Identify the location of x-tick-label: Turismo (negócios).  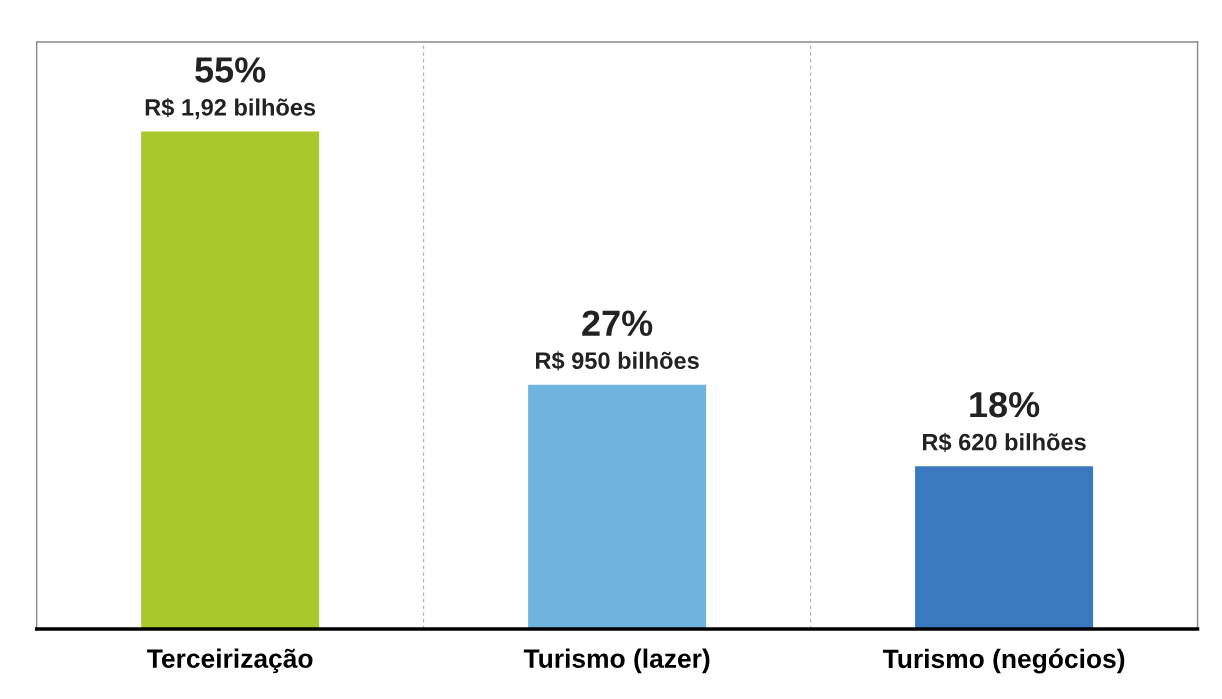
(1003, 661).